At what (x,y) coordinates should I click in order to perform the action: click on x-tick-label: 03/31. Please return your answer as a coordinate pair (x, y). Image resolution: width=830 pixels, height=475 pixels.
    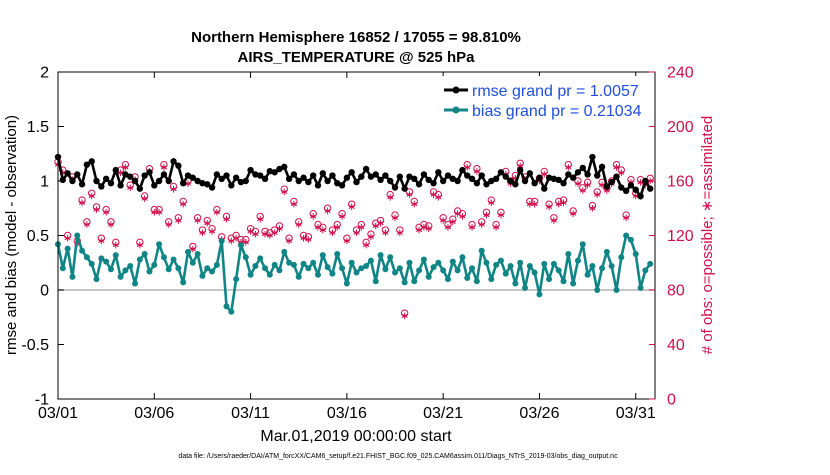
    Looking at the image, I should click on (636, 413).